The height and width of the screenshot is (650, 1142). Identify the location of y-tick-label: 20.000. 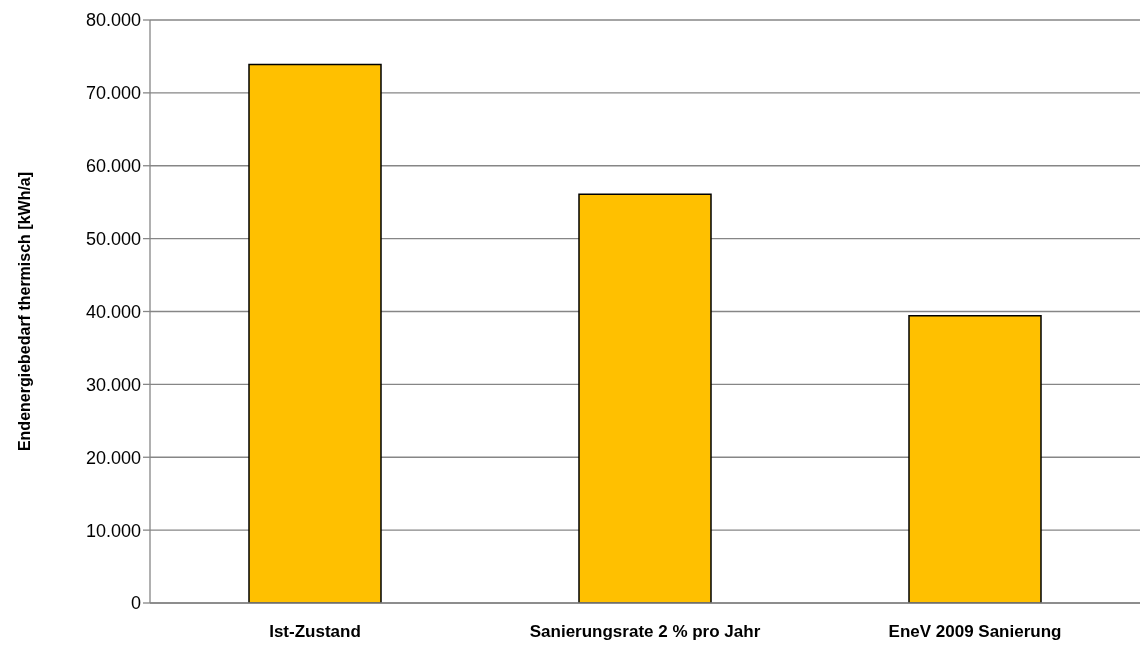
(113, 457).